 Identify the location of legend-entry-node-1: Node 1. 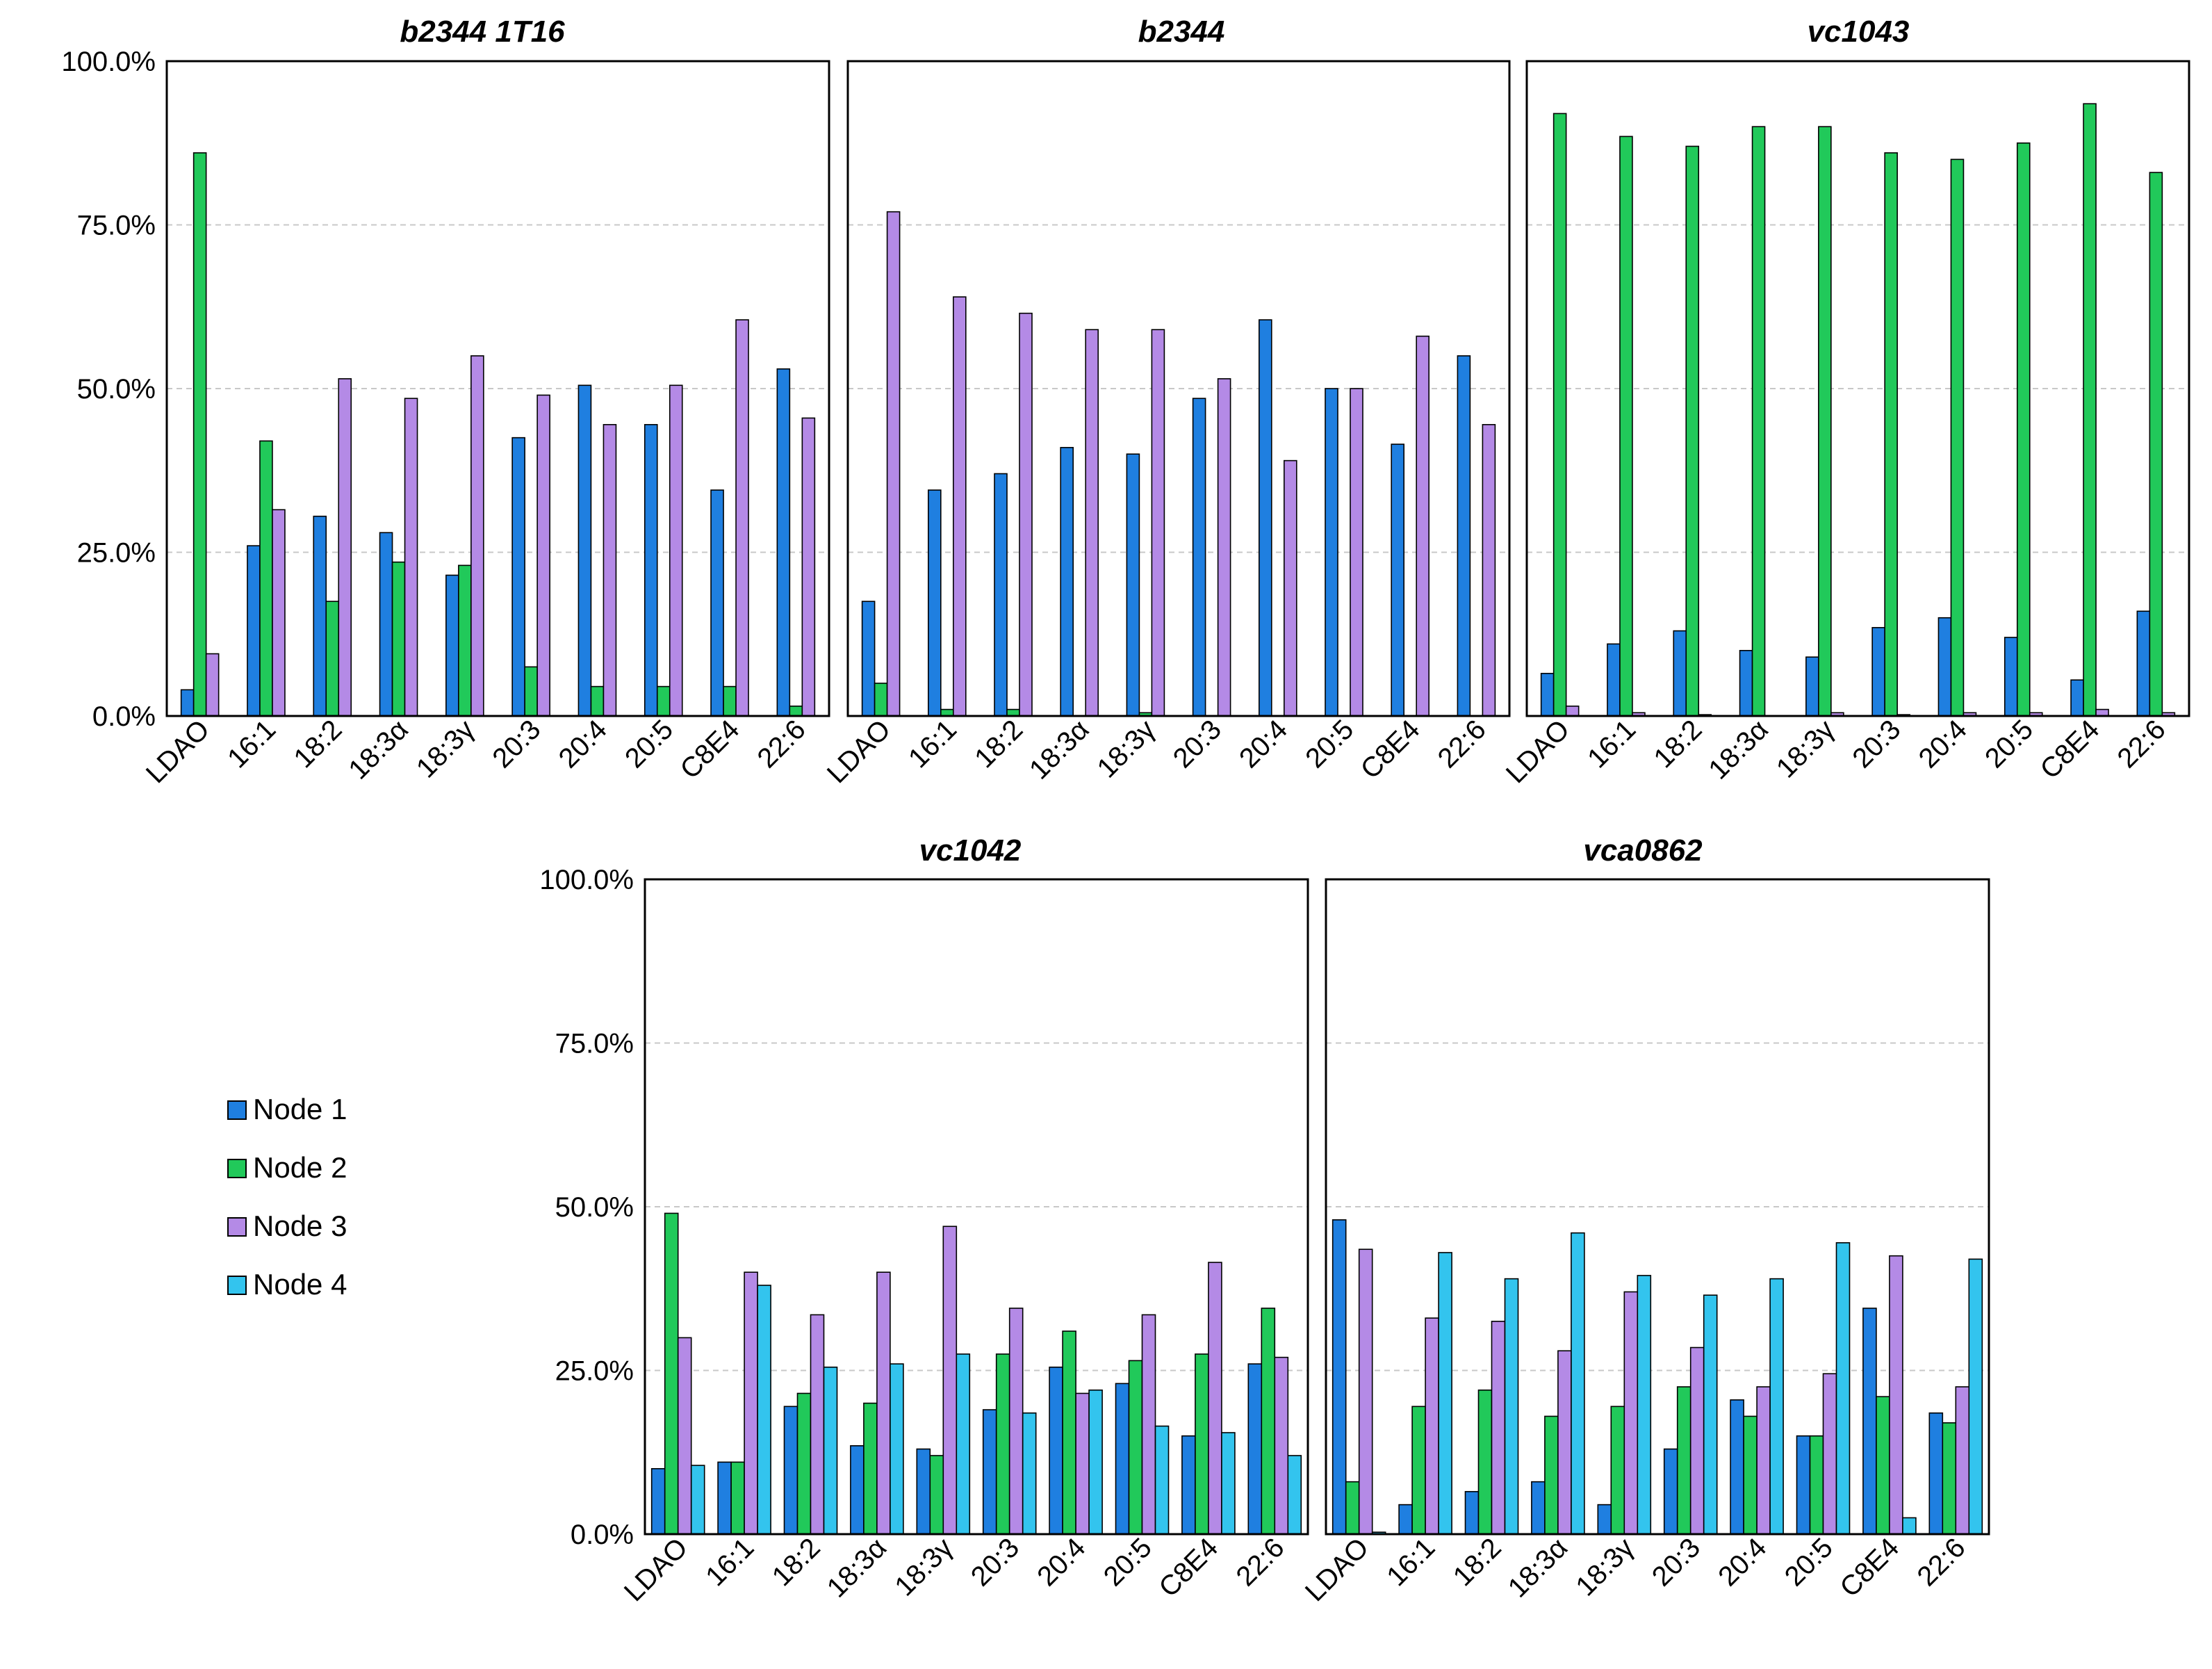
(287, 1109).